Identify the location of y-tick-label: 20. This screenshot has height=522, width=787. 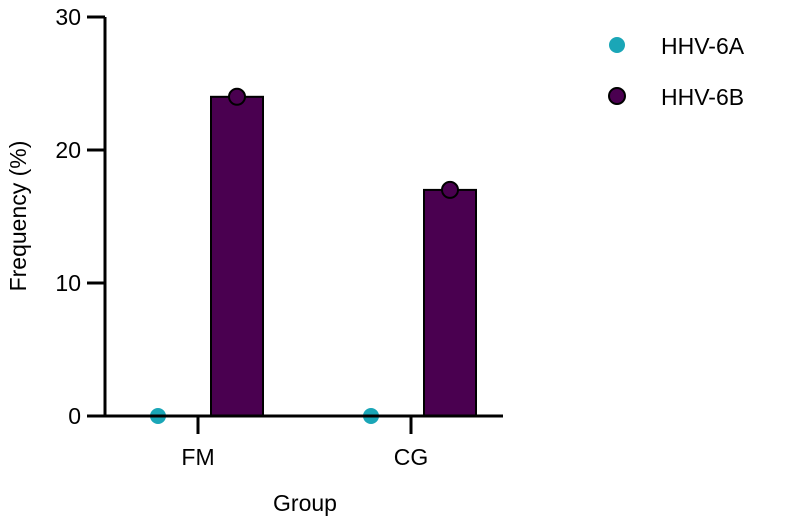
(68, 150).